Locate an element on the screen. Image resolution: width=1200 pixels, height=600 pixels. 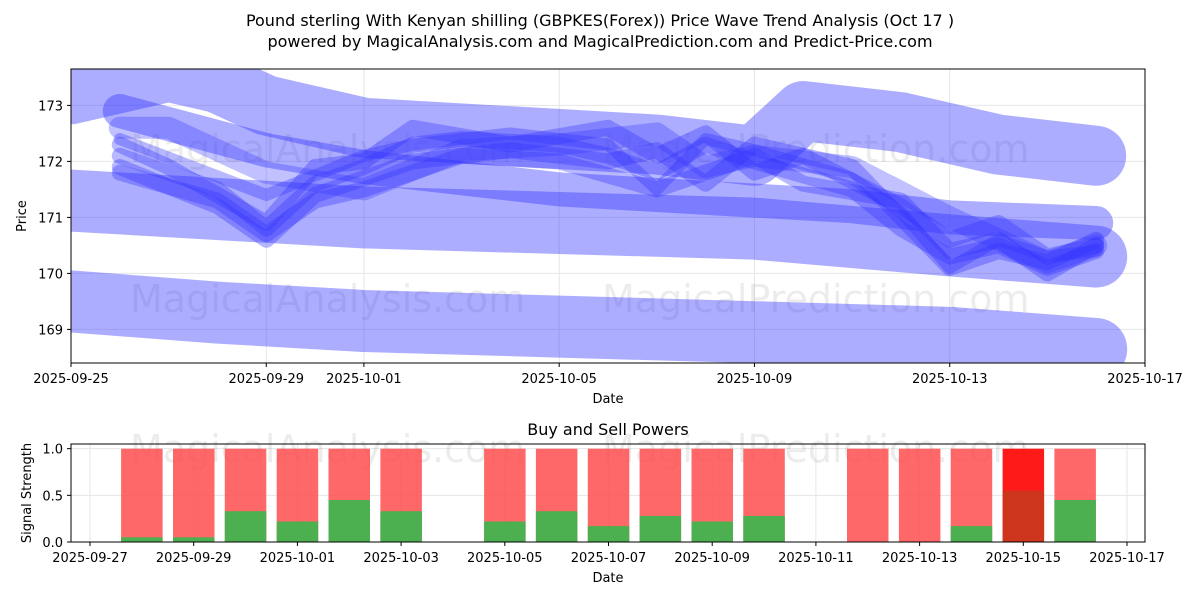
signal-ylabel: Signal Strength is located at coordinates (27, 493).